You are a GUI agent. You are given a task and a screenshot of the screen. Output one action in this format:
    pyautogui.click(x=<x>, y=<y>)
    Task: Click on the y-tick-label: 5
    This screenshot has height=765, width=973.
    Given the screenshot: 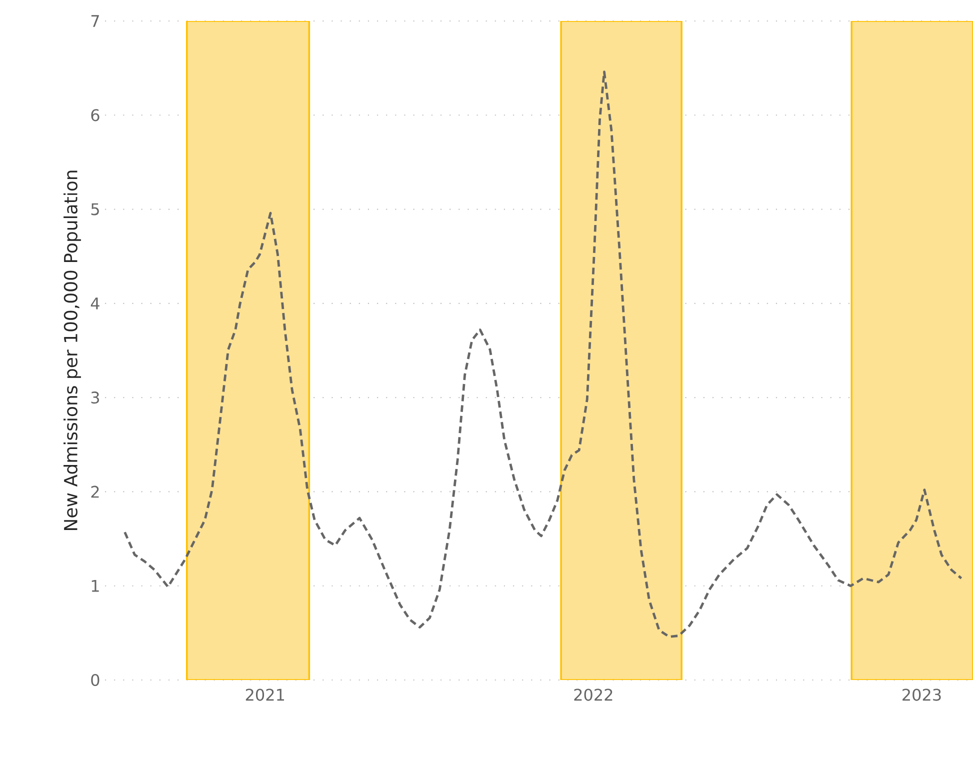 What is the action you would take?
    pyautogui.click(x=95, y=209)
    